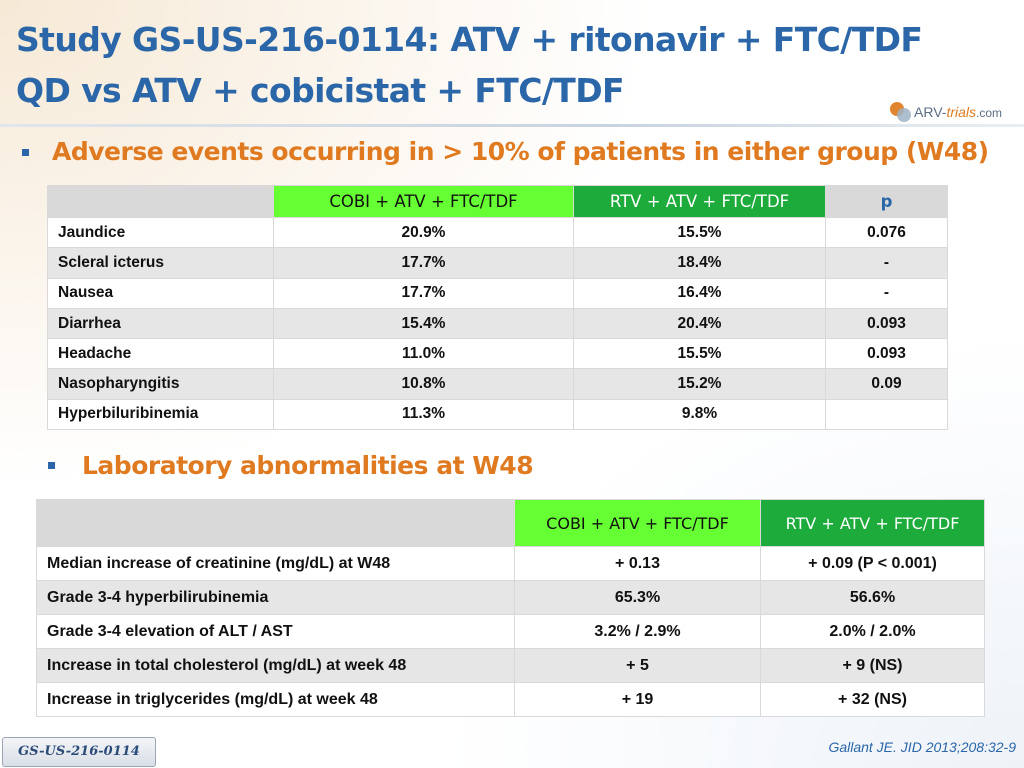 The width and height of the screenshot is (1024, 768). I want to click on rtv-value: 56.6%, so click(872, 597).